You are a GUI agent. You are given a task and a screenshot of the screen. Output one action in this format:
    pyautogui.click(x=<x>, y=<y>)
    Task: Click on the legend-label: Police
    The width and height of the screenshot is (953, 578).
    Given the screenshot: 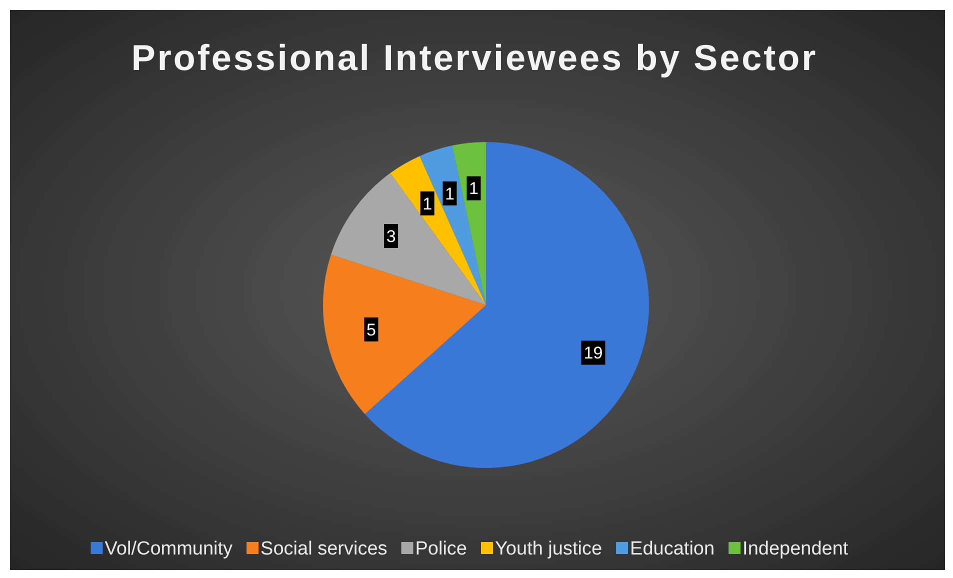 What is the action you would take?
    pyautogui.click(x=441, y=549)
    